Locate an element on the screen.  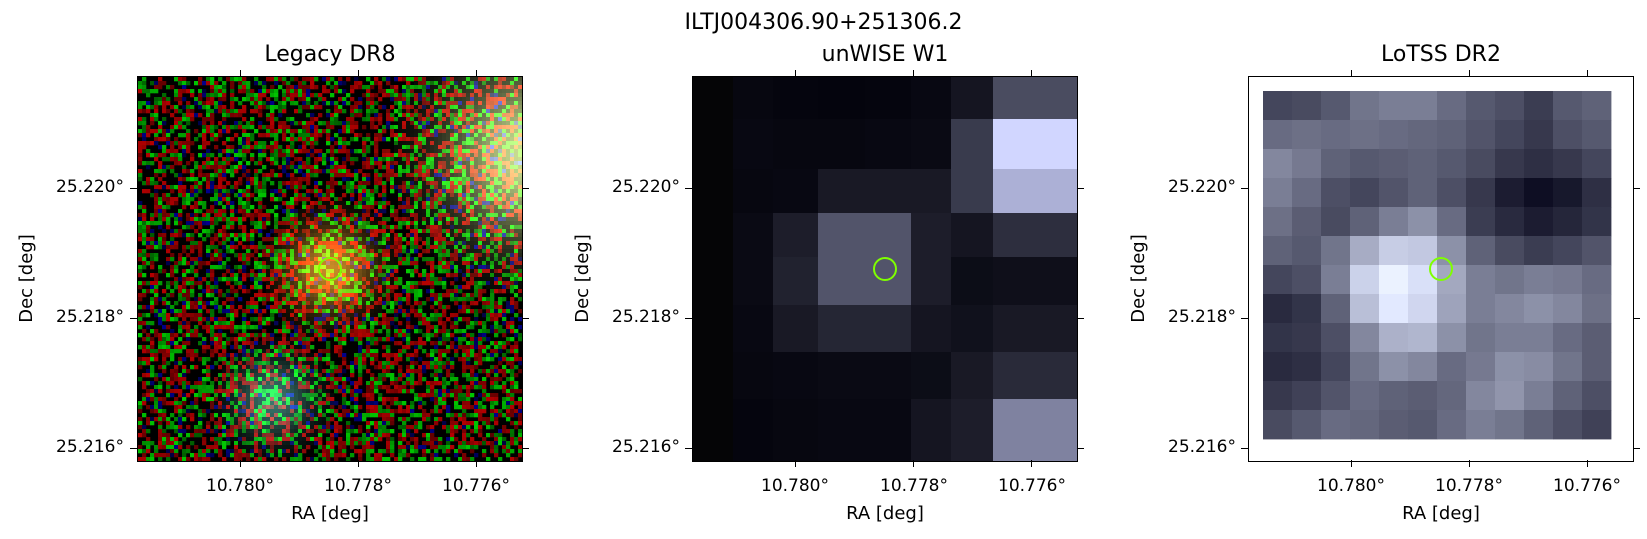
x-axis-label-unwise: RA [deg] is located at coordinates (885, 513).